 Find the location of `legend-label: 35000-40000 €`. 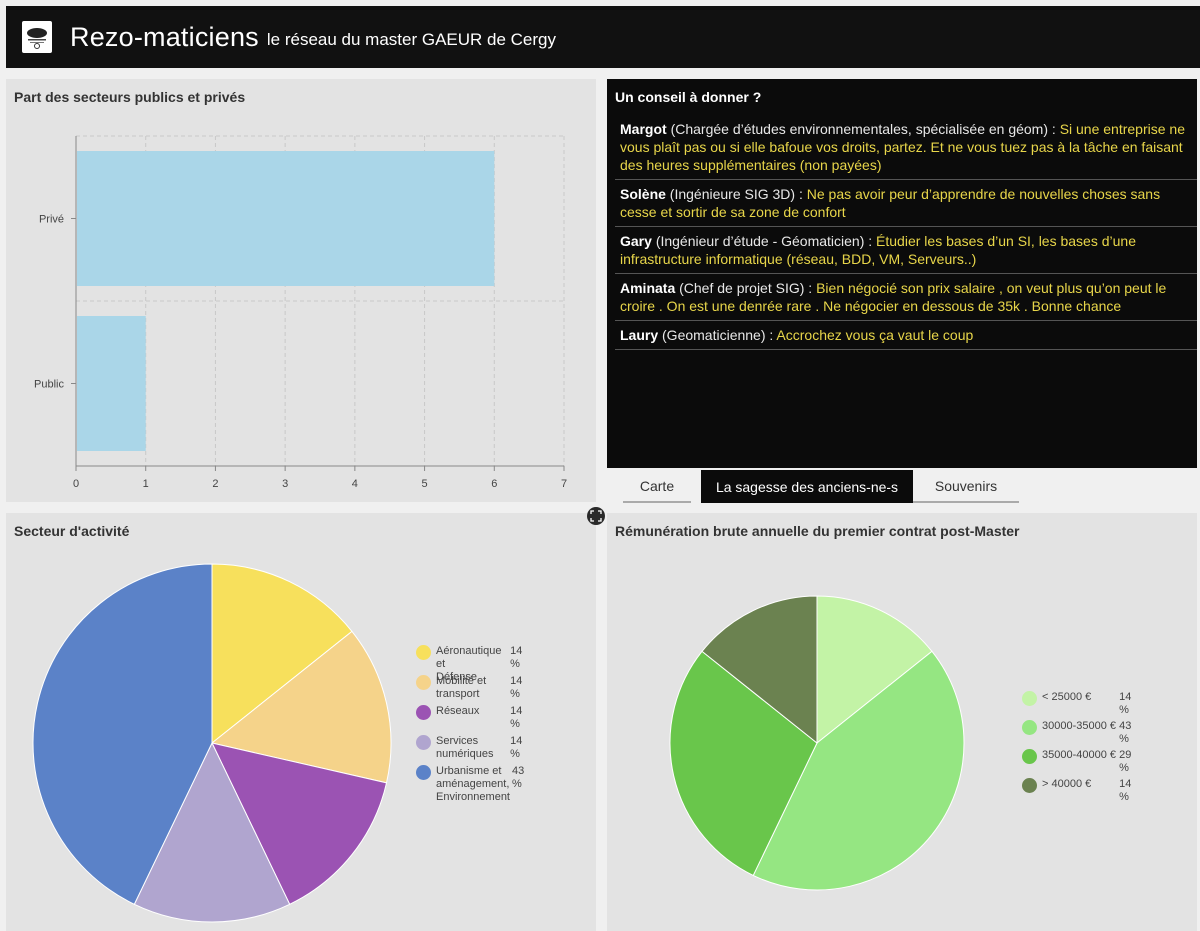

legend-label: 35000-40000 € is located at coordinates (1079, 755).